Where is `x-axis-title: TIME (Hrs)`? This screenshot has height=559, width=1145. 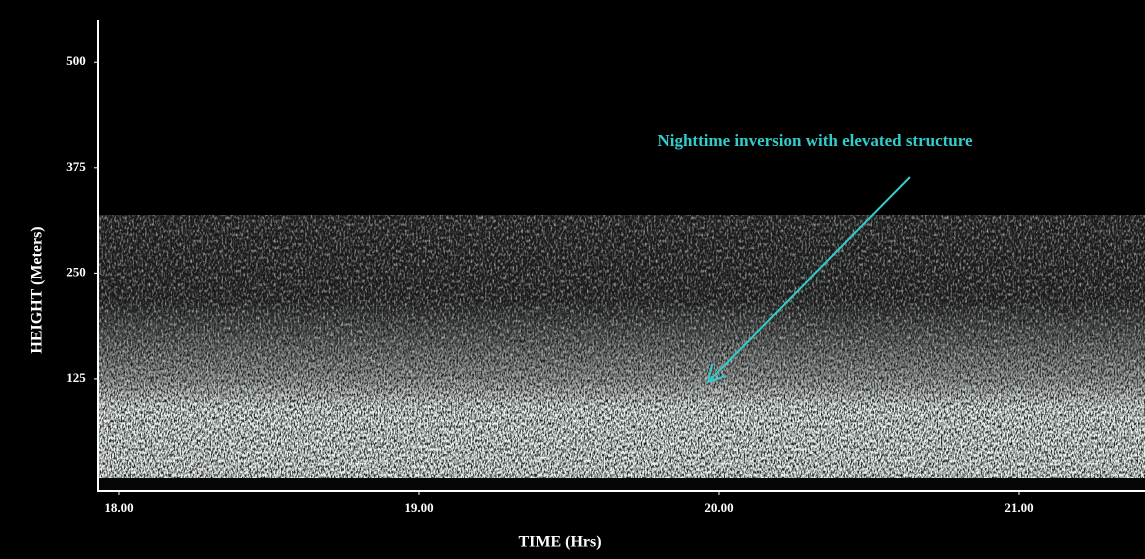
x-axis-title: TIME (Hrs) is located at coordinates (559, 542).